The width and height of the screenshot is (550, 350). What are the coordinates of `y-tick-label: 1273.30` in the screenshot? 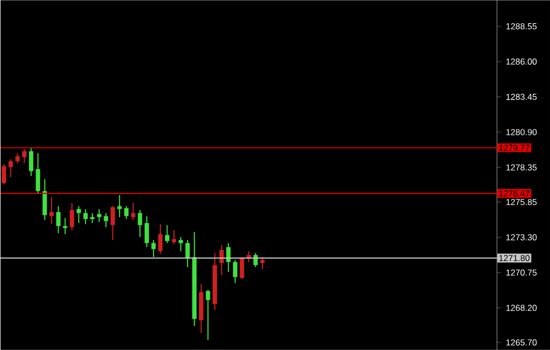 It's located at (521, 237).